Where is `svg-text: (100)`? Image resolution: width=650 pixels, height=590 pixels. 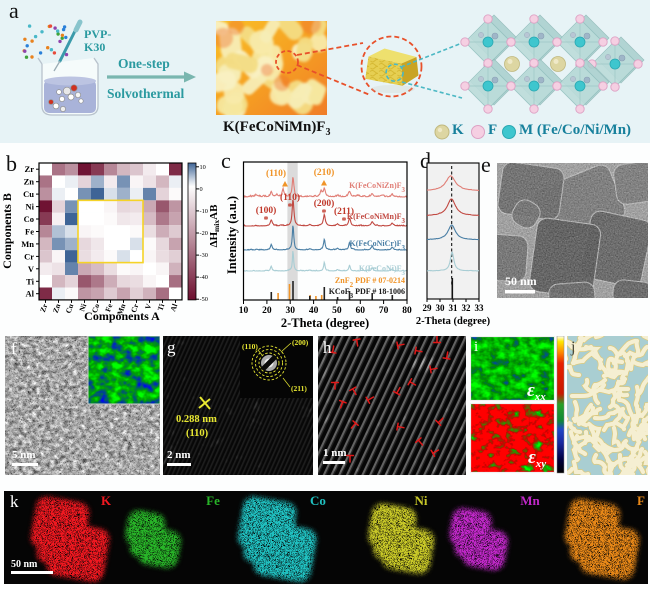 svg-text: (100) is located at coordinates (266, 210).